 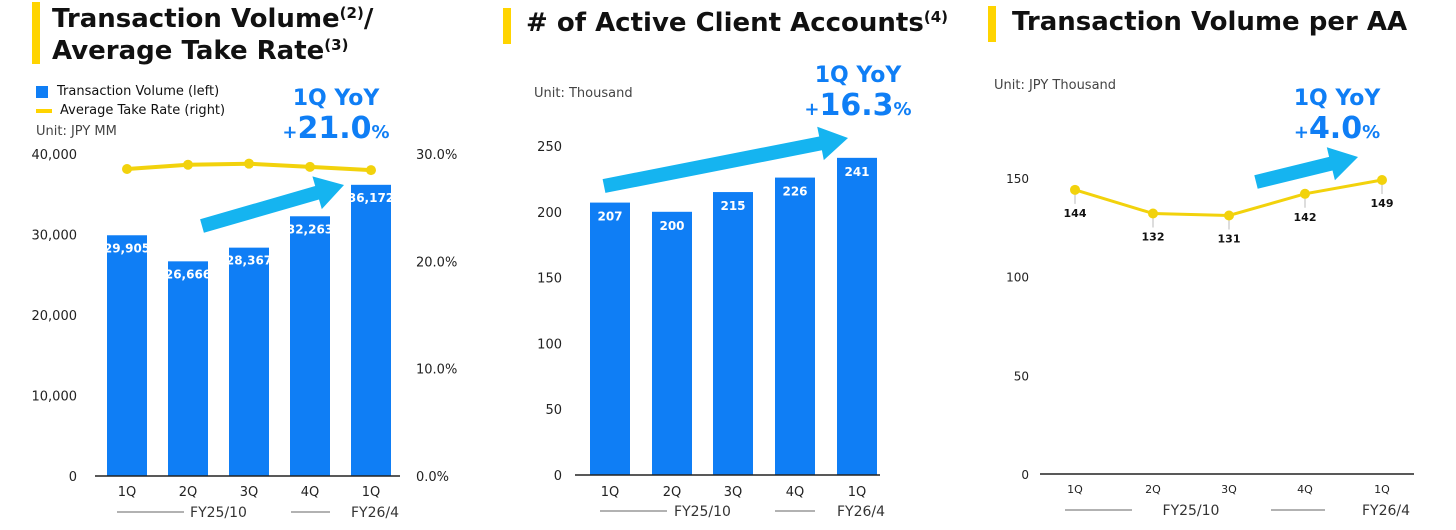 What do you see at coordinates (188, 274) in the screenshot?
I see `bar-data-label: 26,666` at bounding box center [188, 274].